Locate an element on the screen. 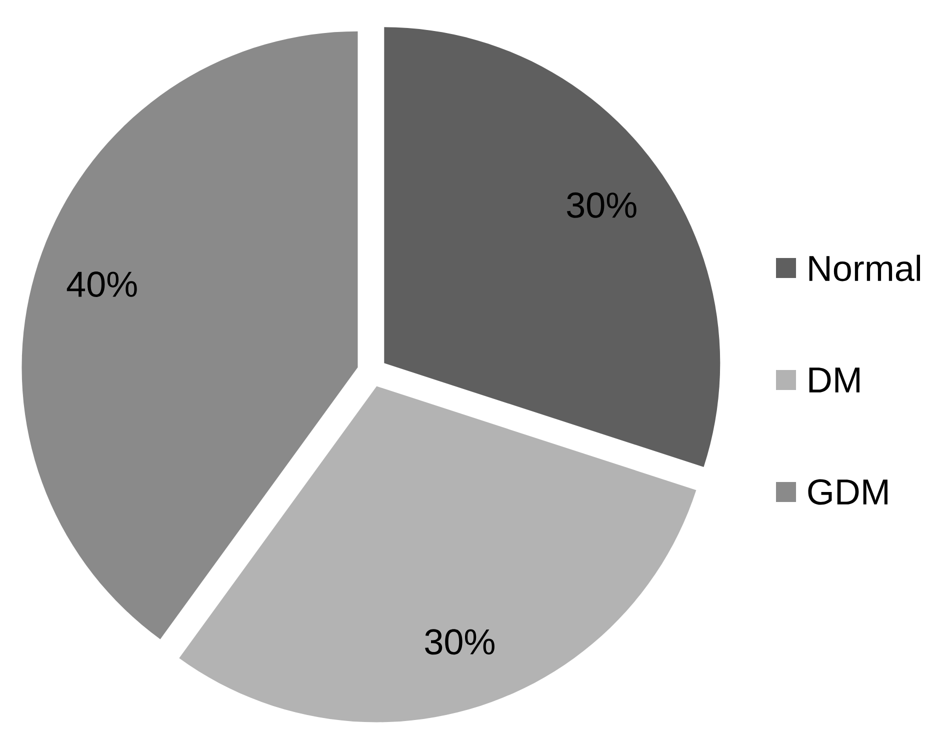  legend-label: GDM is located at coordinates (848, 492).